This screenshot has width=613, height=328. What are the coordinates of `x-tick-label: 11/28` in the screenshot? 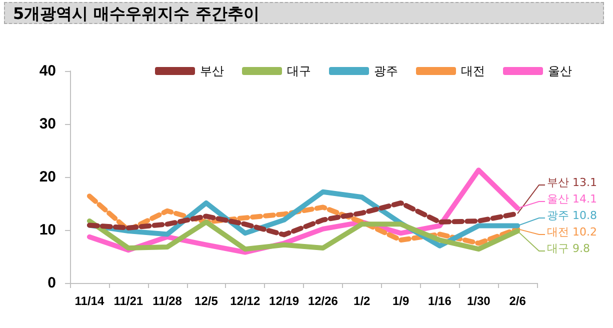 It's located at (167, 301).